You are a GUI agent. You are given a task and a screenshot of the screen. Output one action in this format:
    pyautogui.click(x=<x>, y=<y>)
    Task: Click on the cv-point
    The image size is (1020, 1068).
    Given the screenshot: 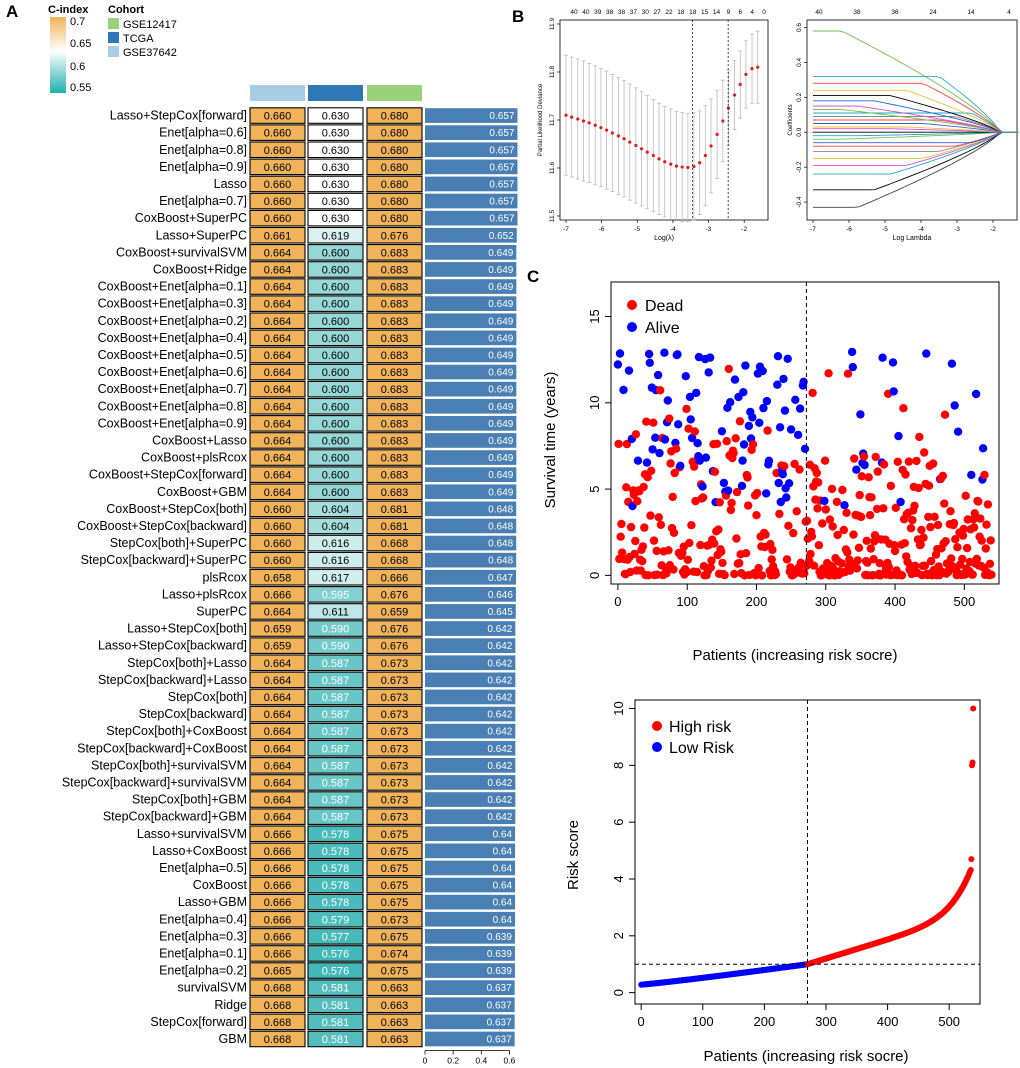 What is the action you would take?
    pyautogui.click(x=728, y=108)
    